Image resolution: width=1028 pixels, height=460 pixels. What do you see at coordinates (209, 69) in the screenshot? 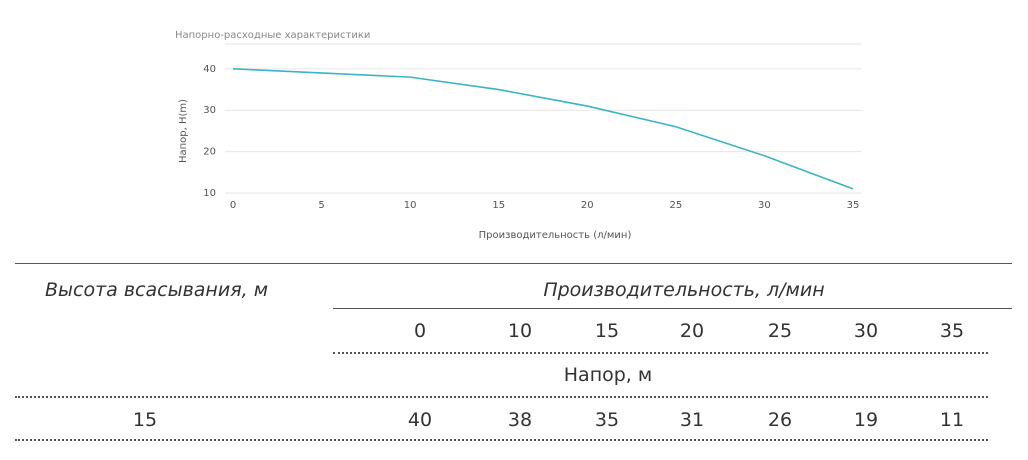
I see `y-tick-label: 40` at bounding box center [209, 69].